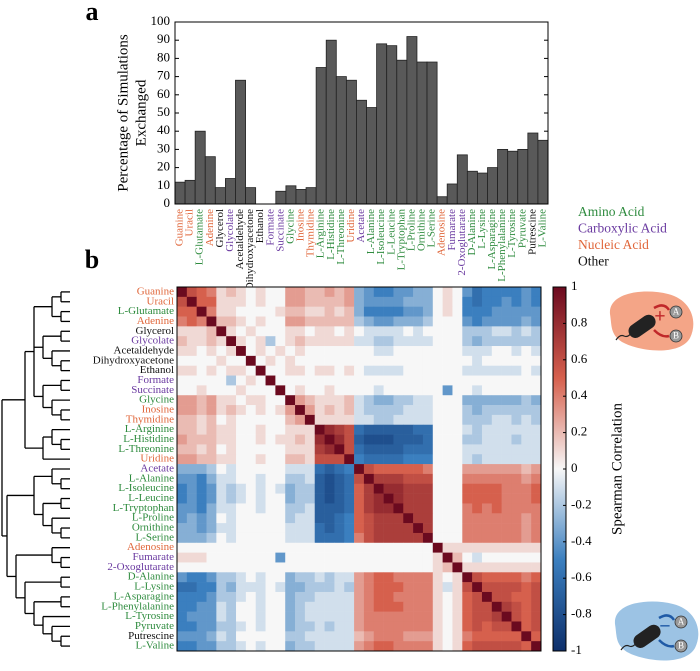 This screenshot has width=700, height=671. Describe the element at coordinates (579, 394) in the screenshot. I see `colorbar-tick-label: 0.4` at that location.